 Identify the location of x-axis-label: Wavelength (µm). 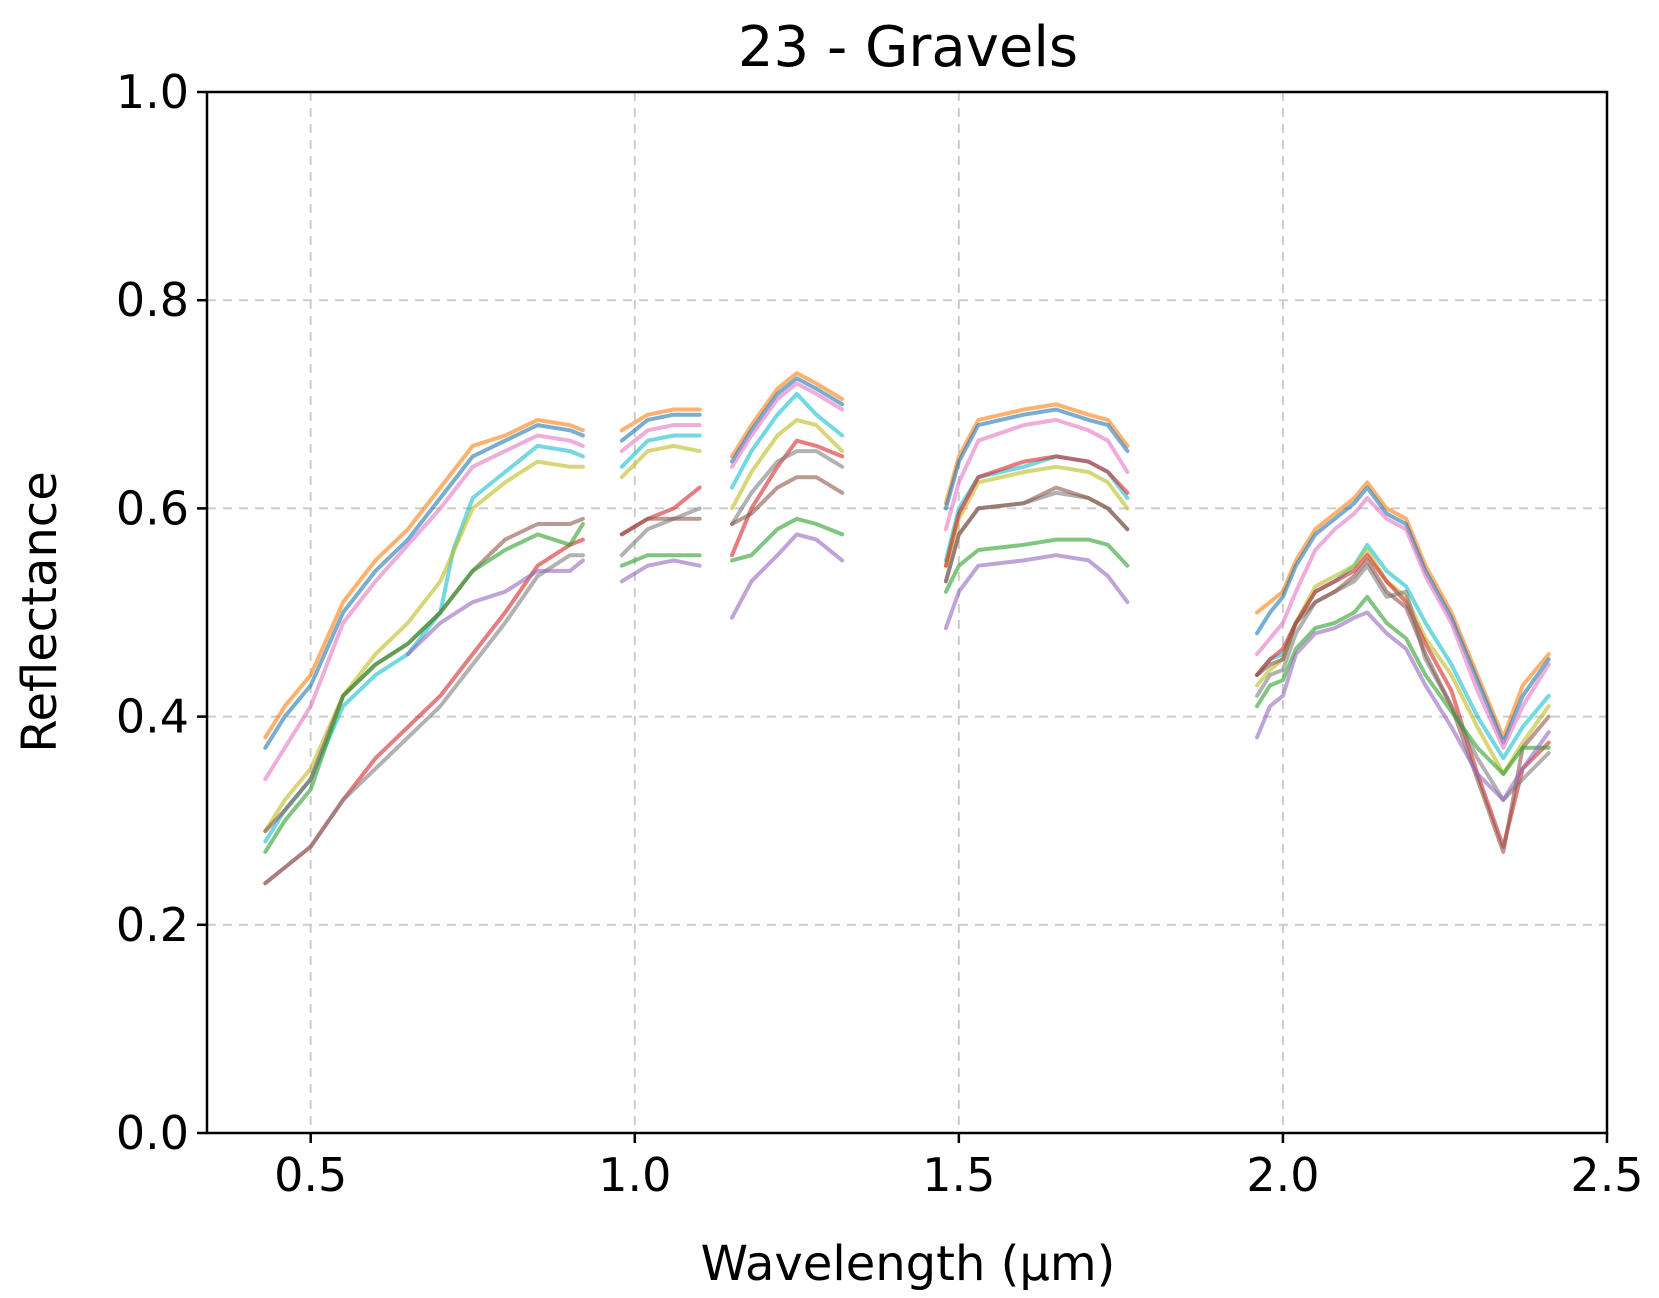
(908, 1264).